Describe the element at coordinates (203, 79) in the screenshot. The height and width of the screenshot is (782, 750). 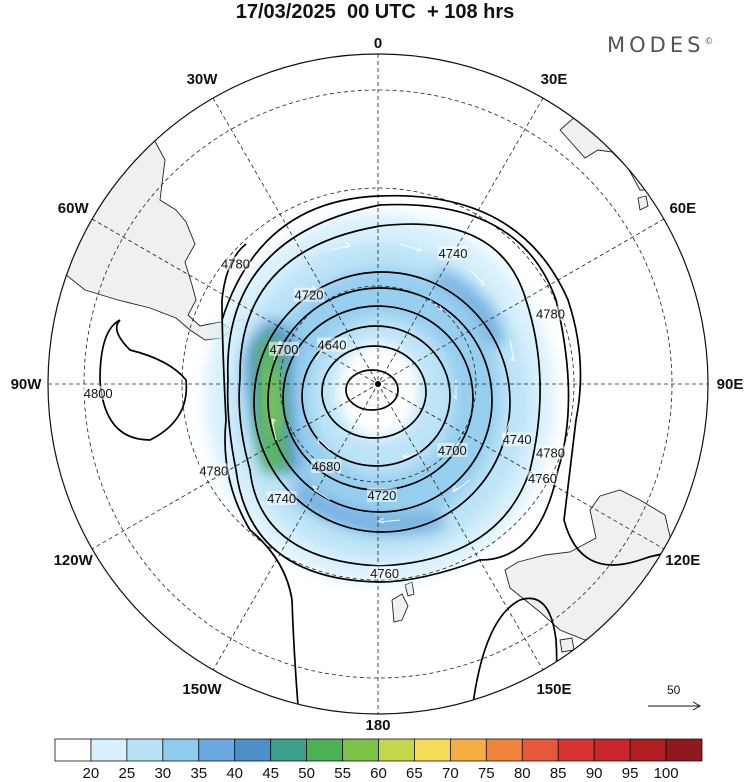
I see `lon-label-30w: 30W` at that location.